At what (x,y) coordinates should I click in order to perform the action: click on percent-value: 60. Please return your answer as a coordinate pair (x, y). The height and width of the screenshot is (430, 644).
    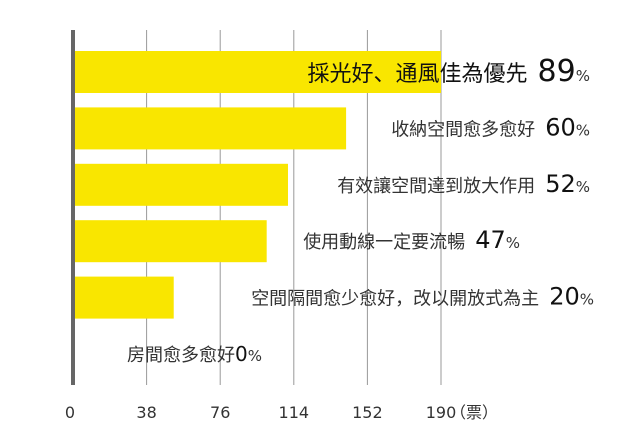
    Looking at the image, I should click on (560, 127).